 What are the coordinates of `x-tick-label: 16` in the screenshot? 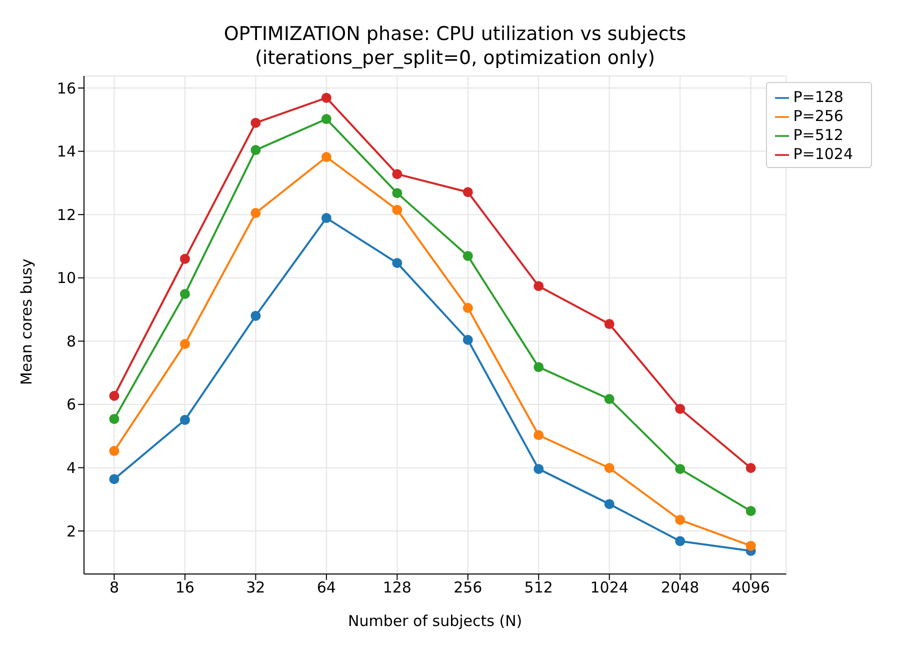 It's located at (184, 587).